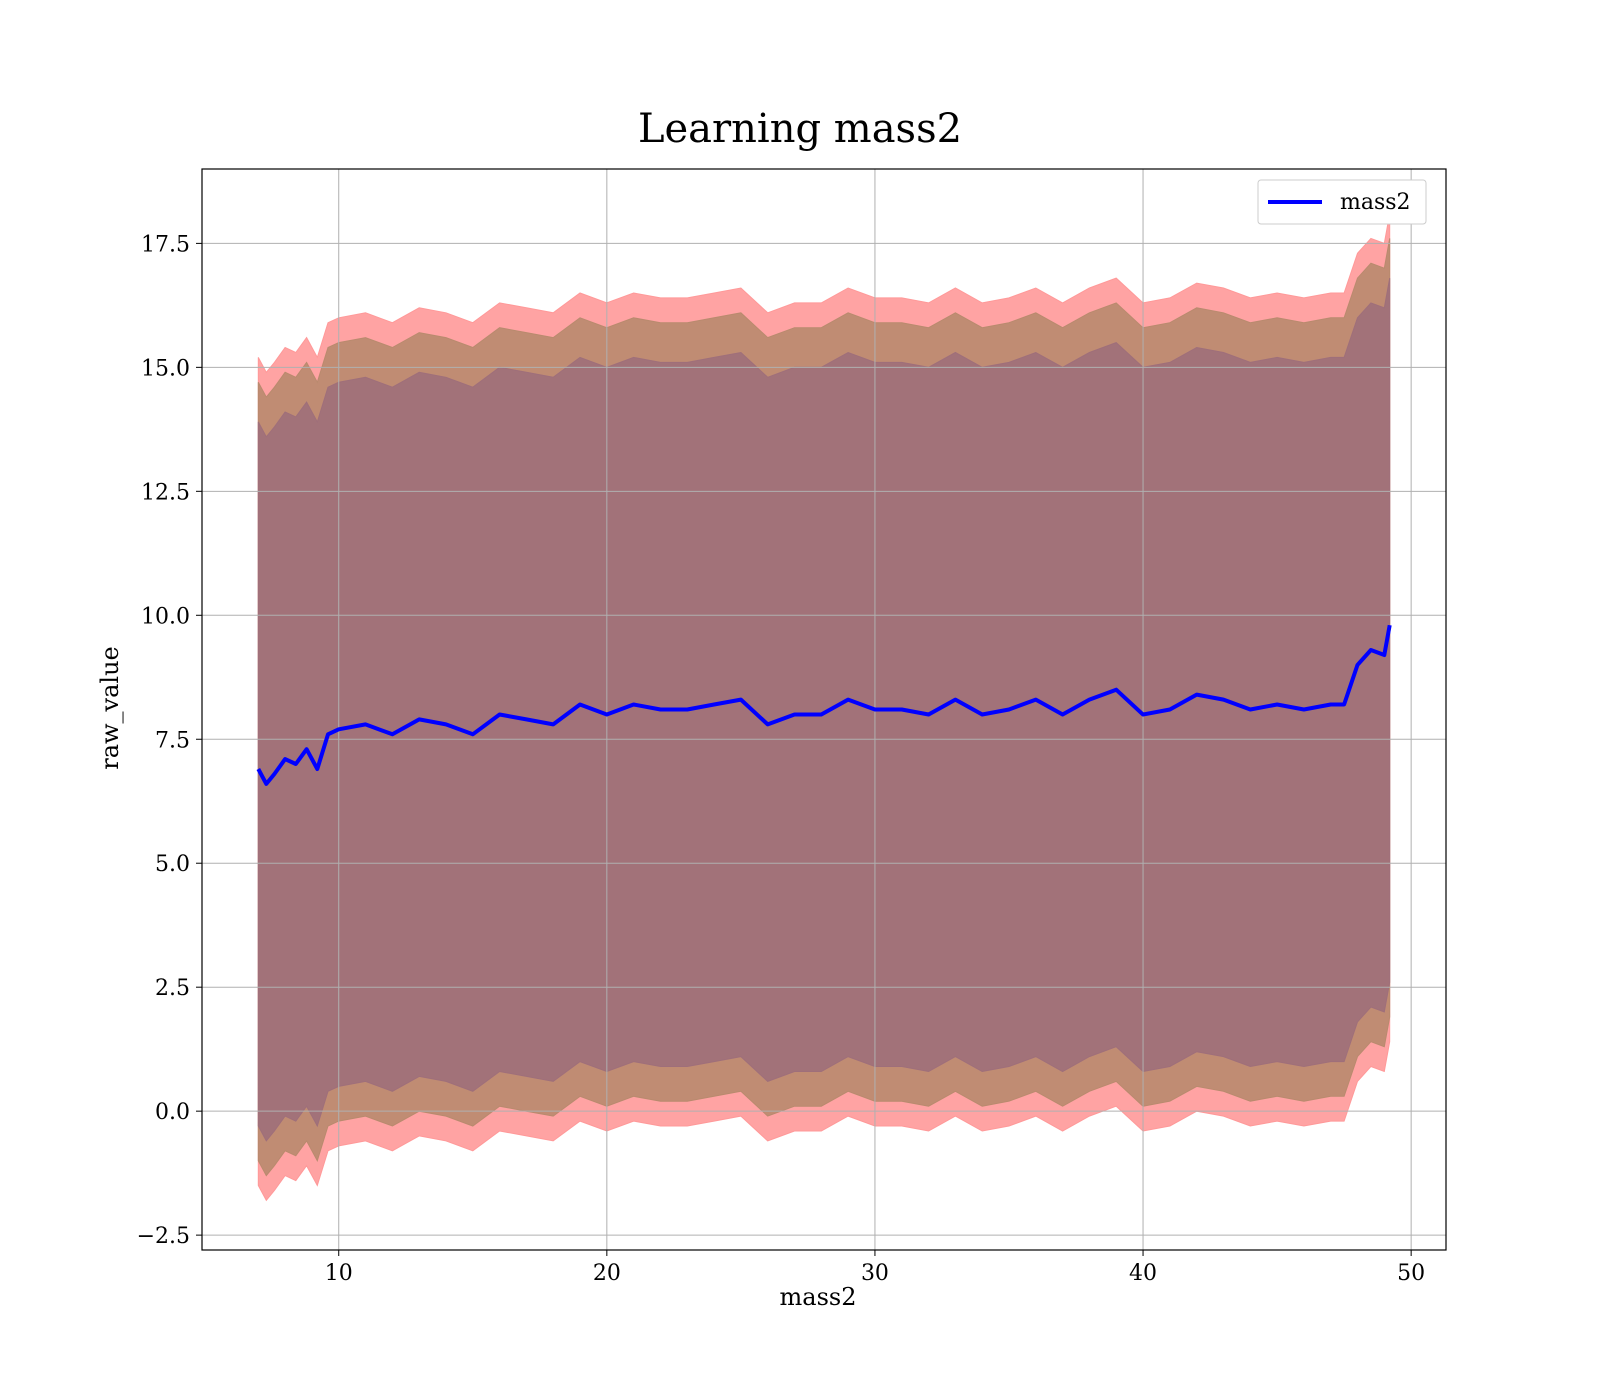  I want to click on x-tick-label: 30, so click(875, 1273).